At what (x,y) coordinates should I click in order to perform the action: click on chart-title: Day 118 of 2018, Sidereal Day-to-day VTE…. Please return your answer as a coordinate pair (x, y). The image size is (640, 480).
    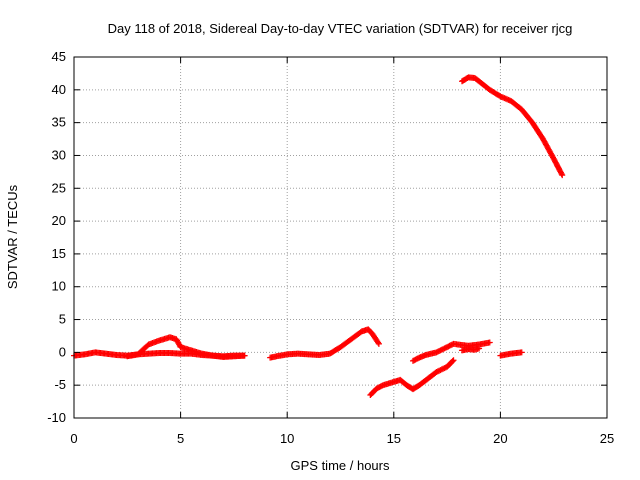
    Looking at the image, I should click on (340, 28).